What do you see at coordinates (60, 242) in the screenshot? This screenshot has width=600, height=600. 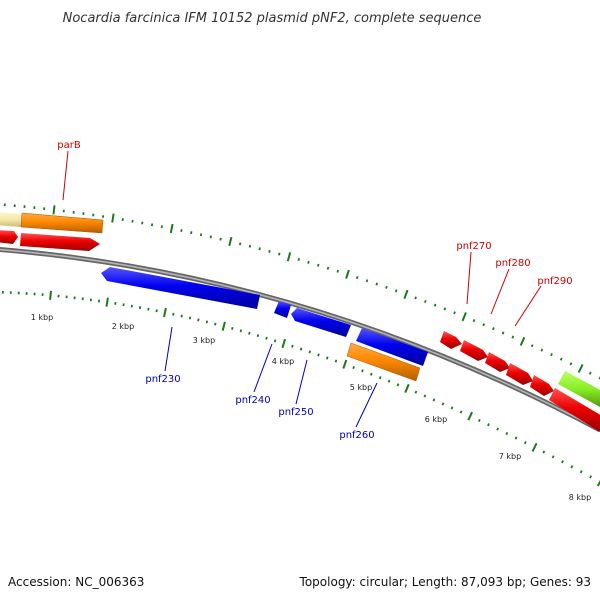 I see `gene-red-parB` at bounding box center [60, 242].